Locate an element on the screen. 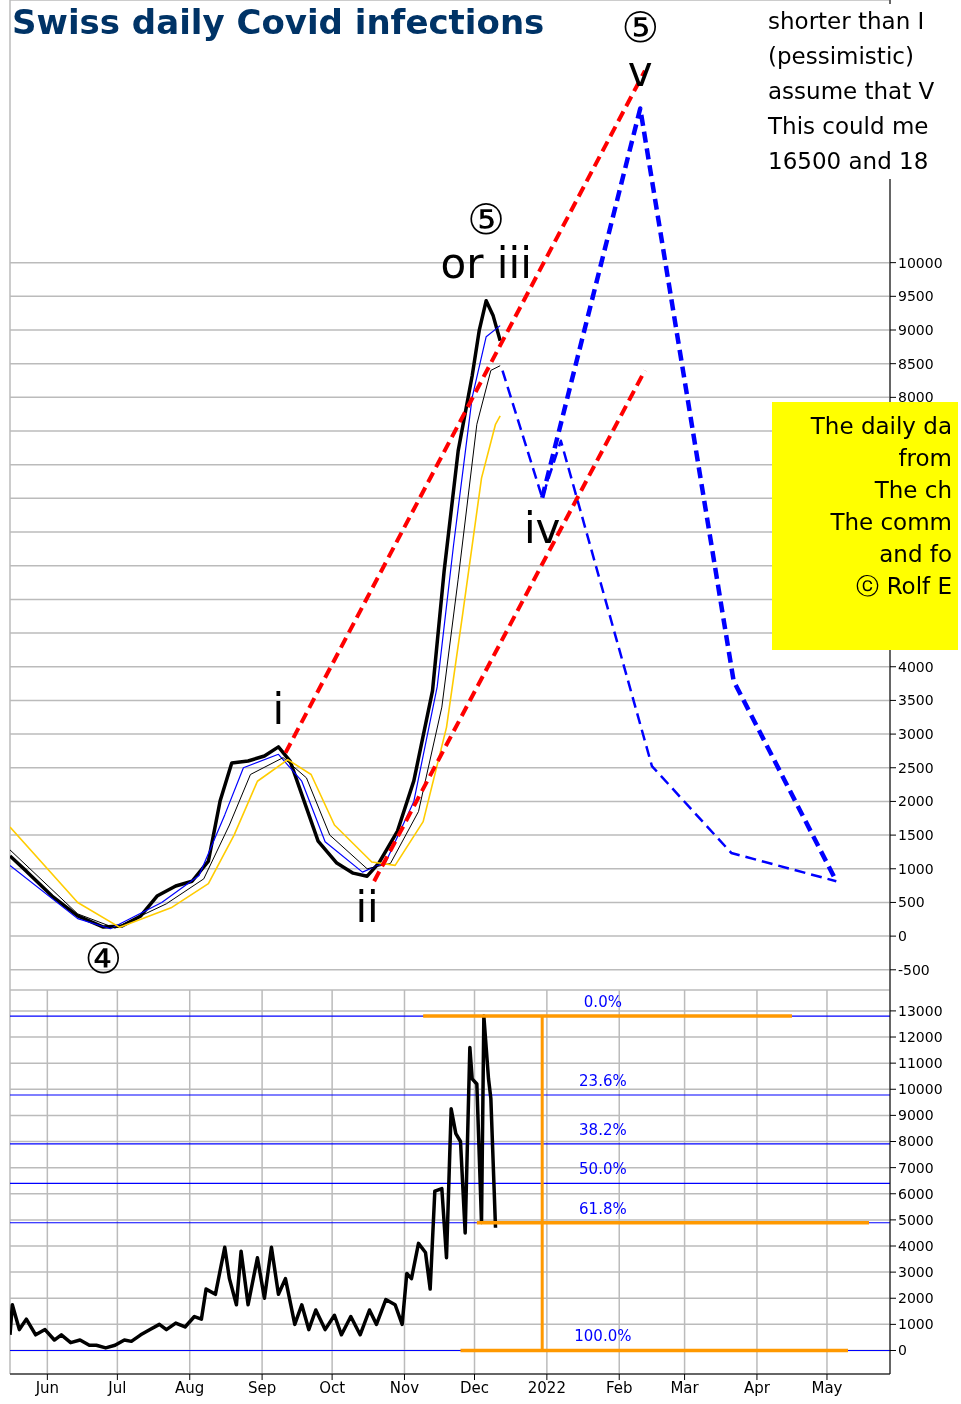 The image size is (961, 1404). annotation: 16500 and 18 is located at coordinates (849, 161).